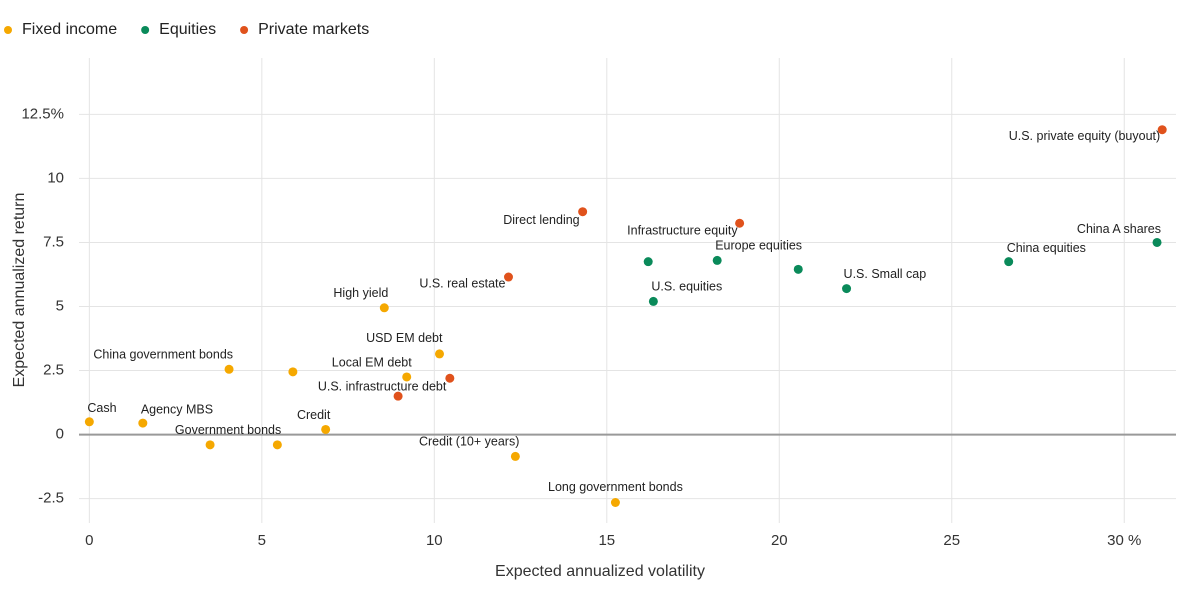  What do you see at coordinates (951, 540) in the screenshot?
I see `x-tick-label: 25` at bounding box center [951, 540].